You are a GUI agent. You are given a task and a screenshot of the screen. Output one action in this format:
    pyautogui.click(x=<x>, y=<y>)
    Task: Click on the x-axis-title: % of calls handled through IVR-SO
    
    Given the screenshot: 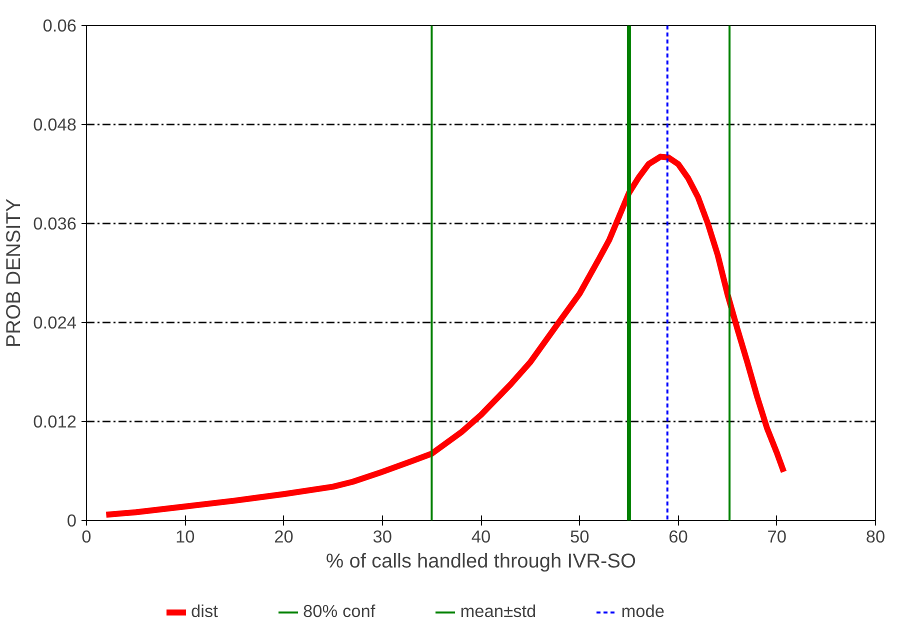 What is the action you would take?
    pyautogui.click(x=481, y=561)
    